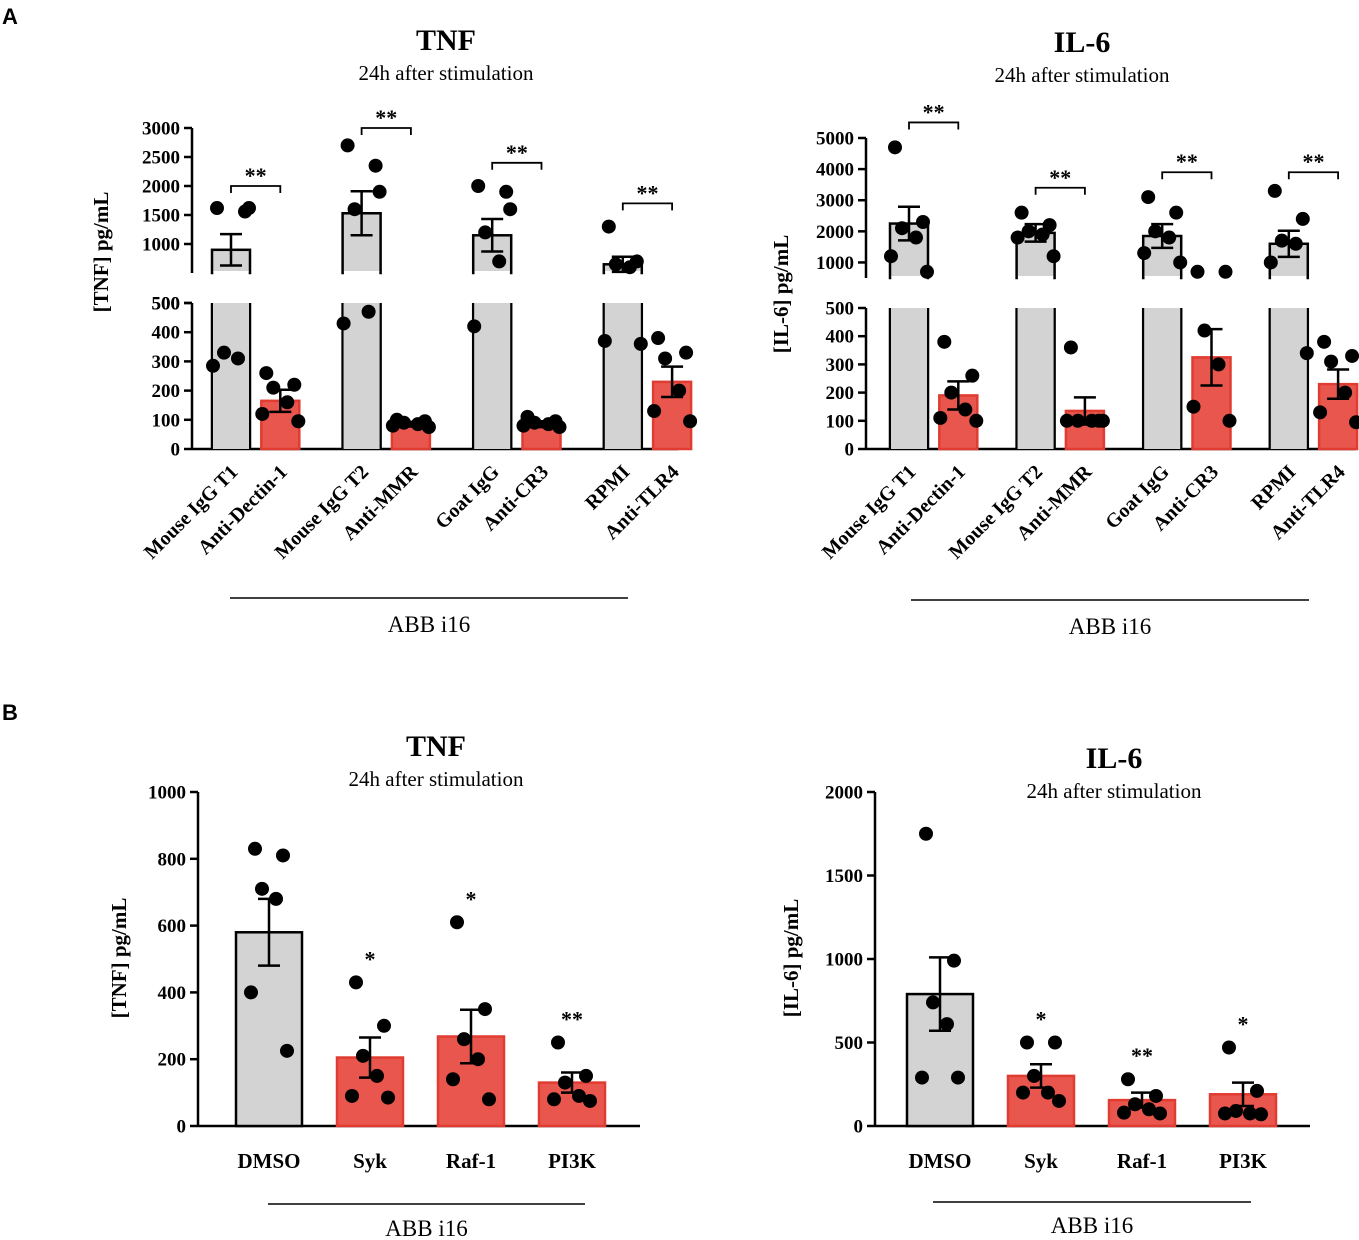  I want to click on chart-subtitle: 24h after stimulation, so click(1082, 75).